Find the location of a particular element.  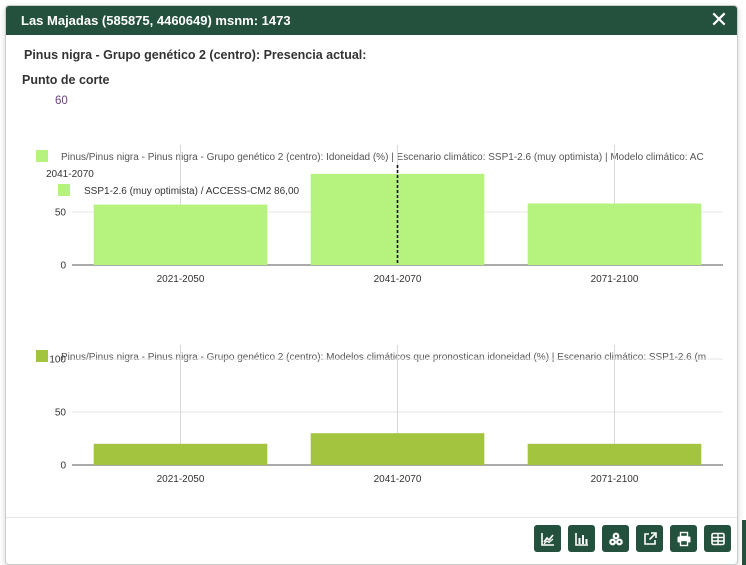

three-circles-icon is located at coordinates (615, 538).